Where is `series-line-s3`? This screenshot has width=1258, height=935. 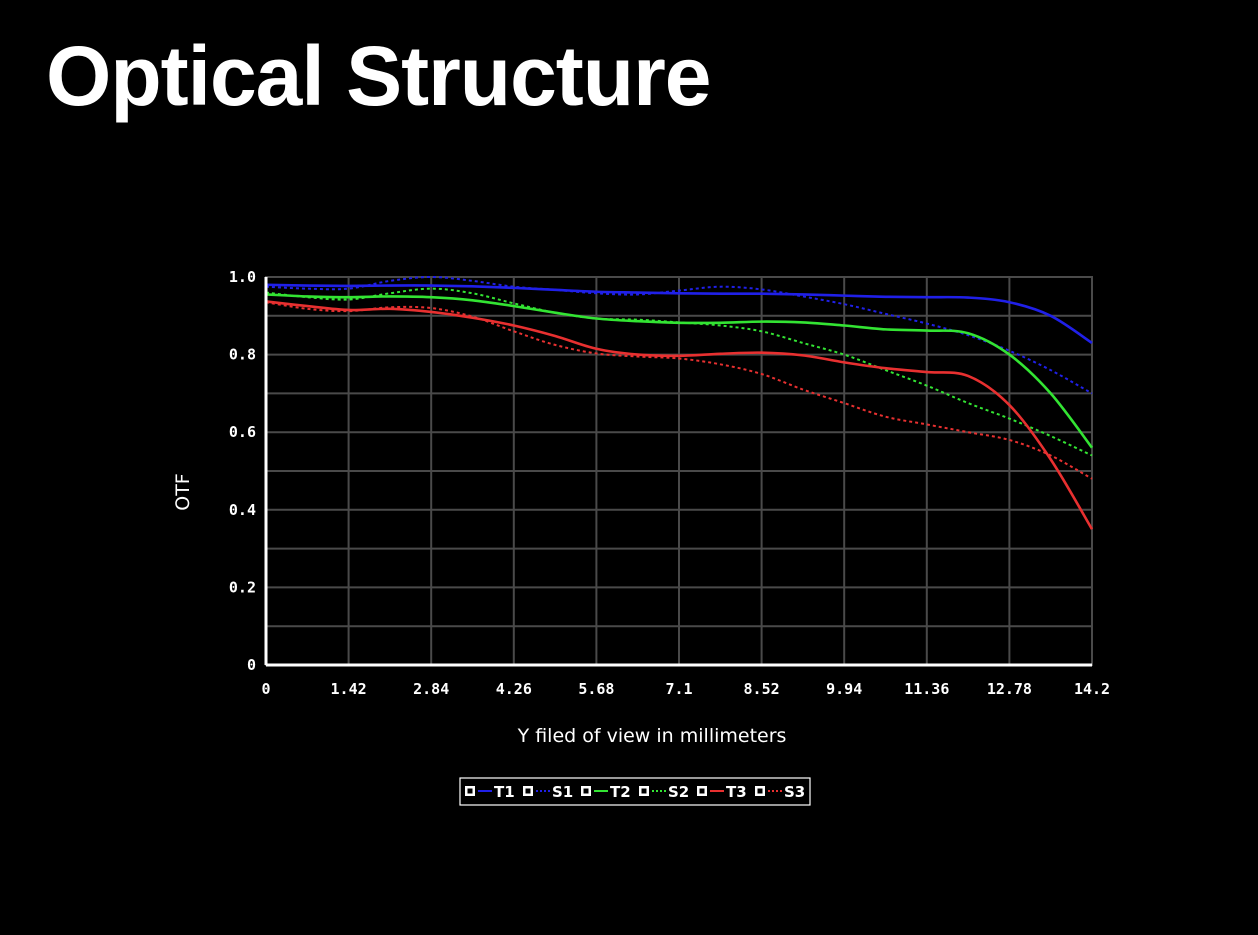 series-line-s3 is located at coordinates (679, 390).